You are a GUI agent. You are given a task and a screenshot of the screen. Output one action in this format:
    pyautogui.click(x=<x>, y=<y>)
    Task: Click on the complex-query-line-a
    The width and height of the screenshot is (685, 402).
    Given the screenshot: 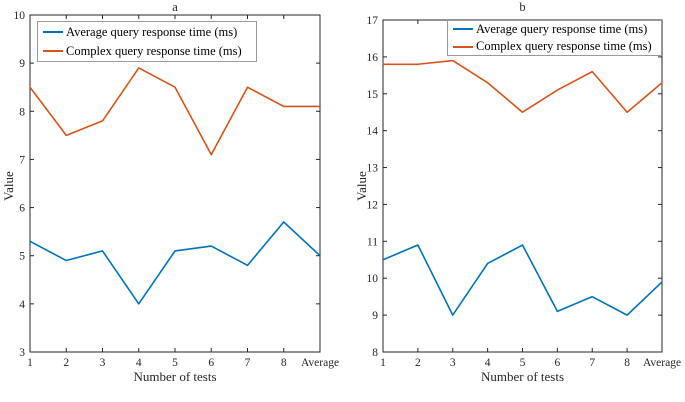 What is the action you would take?
    pyautogui.click(x=175, y=111)
    